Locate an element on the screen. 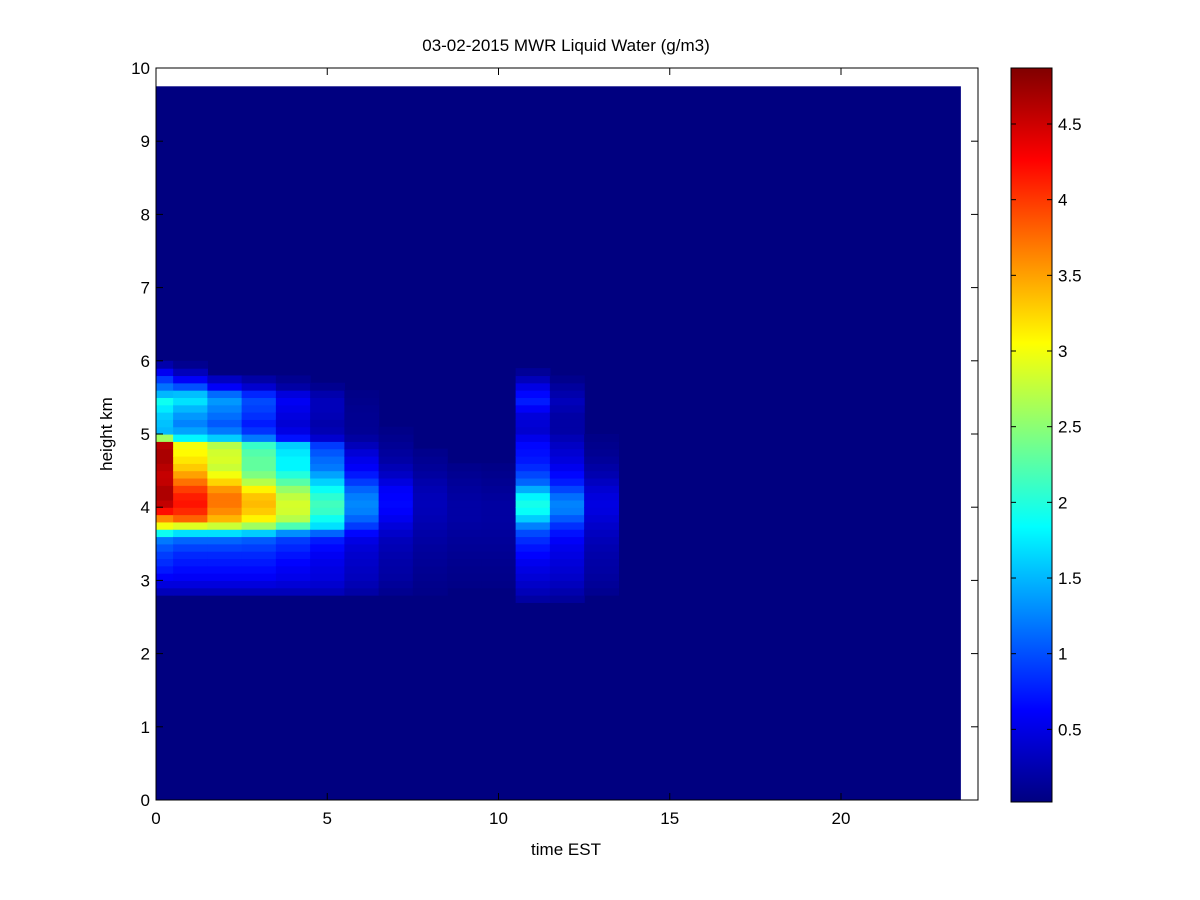  colorbar-frame is located at coordinates (1031, 435).